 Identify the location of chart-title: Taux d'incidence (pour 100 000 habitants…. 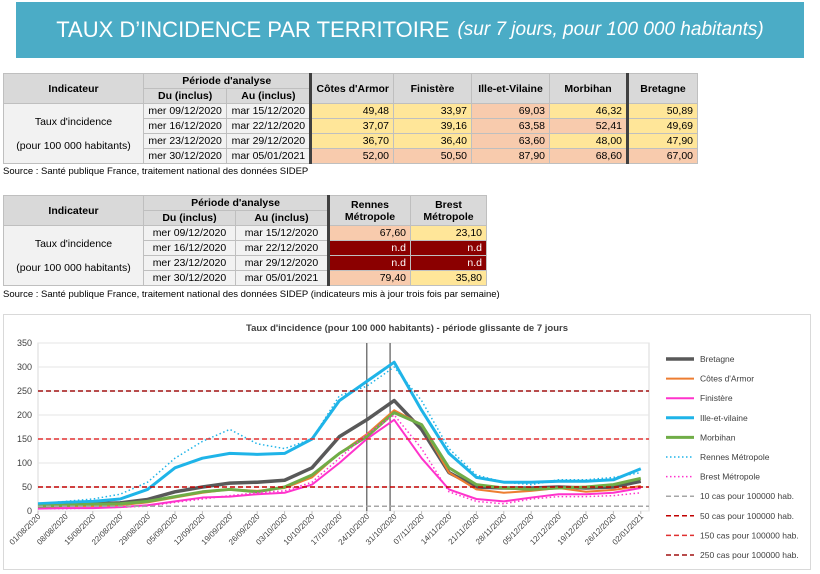
(407, 328).